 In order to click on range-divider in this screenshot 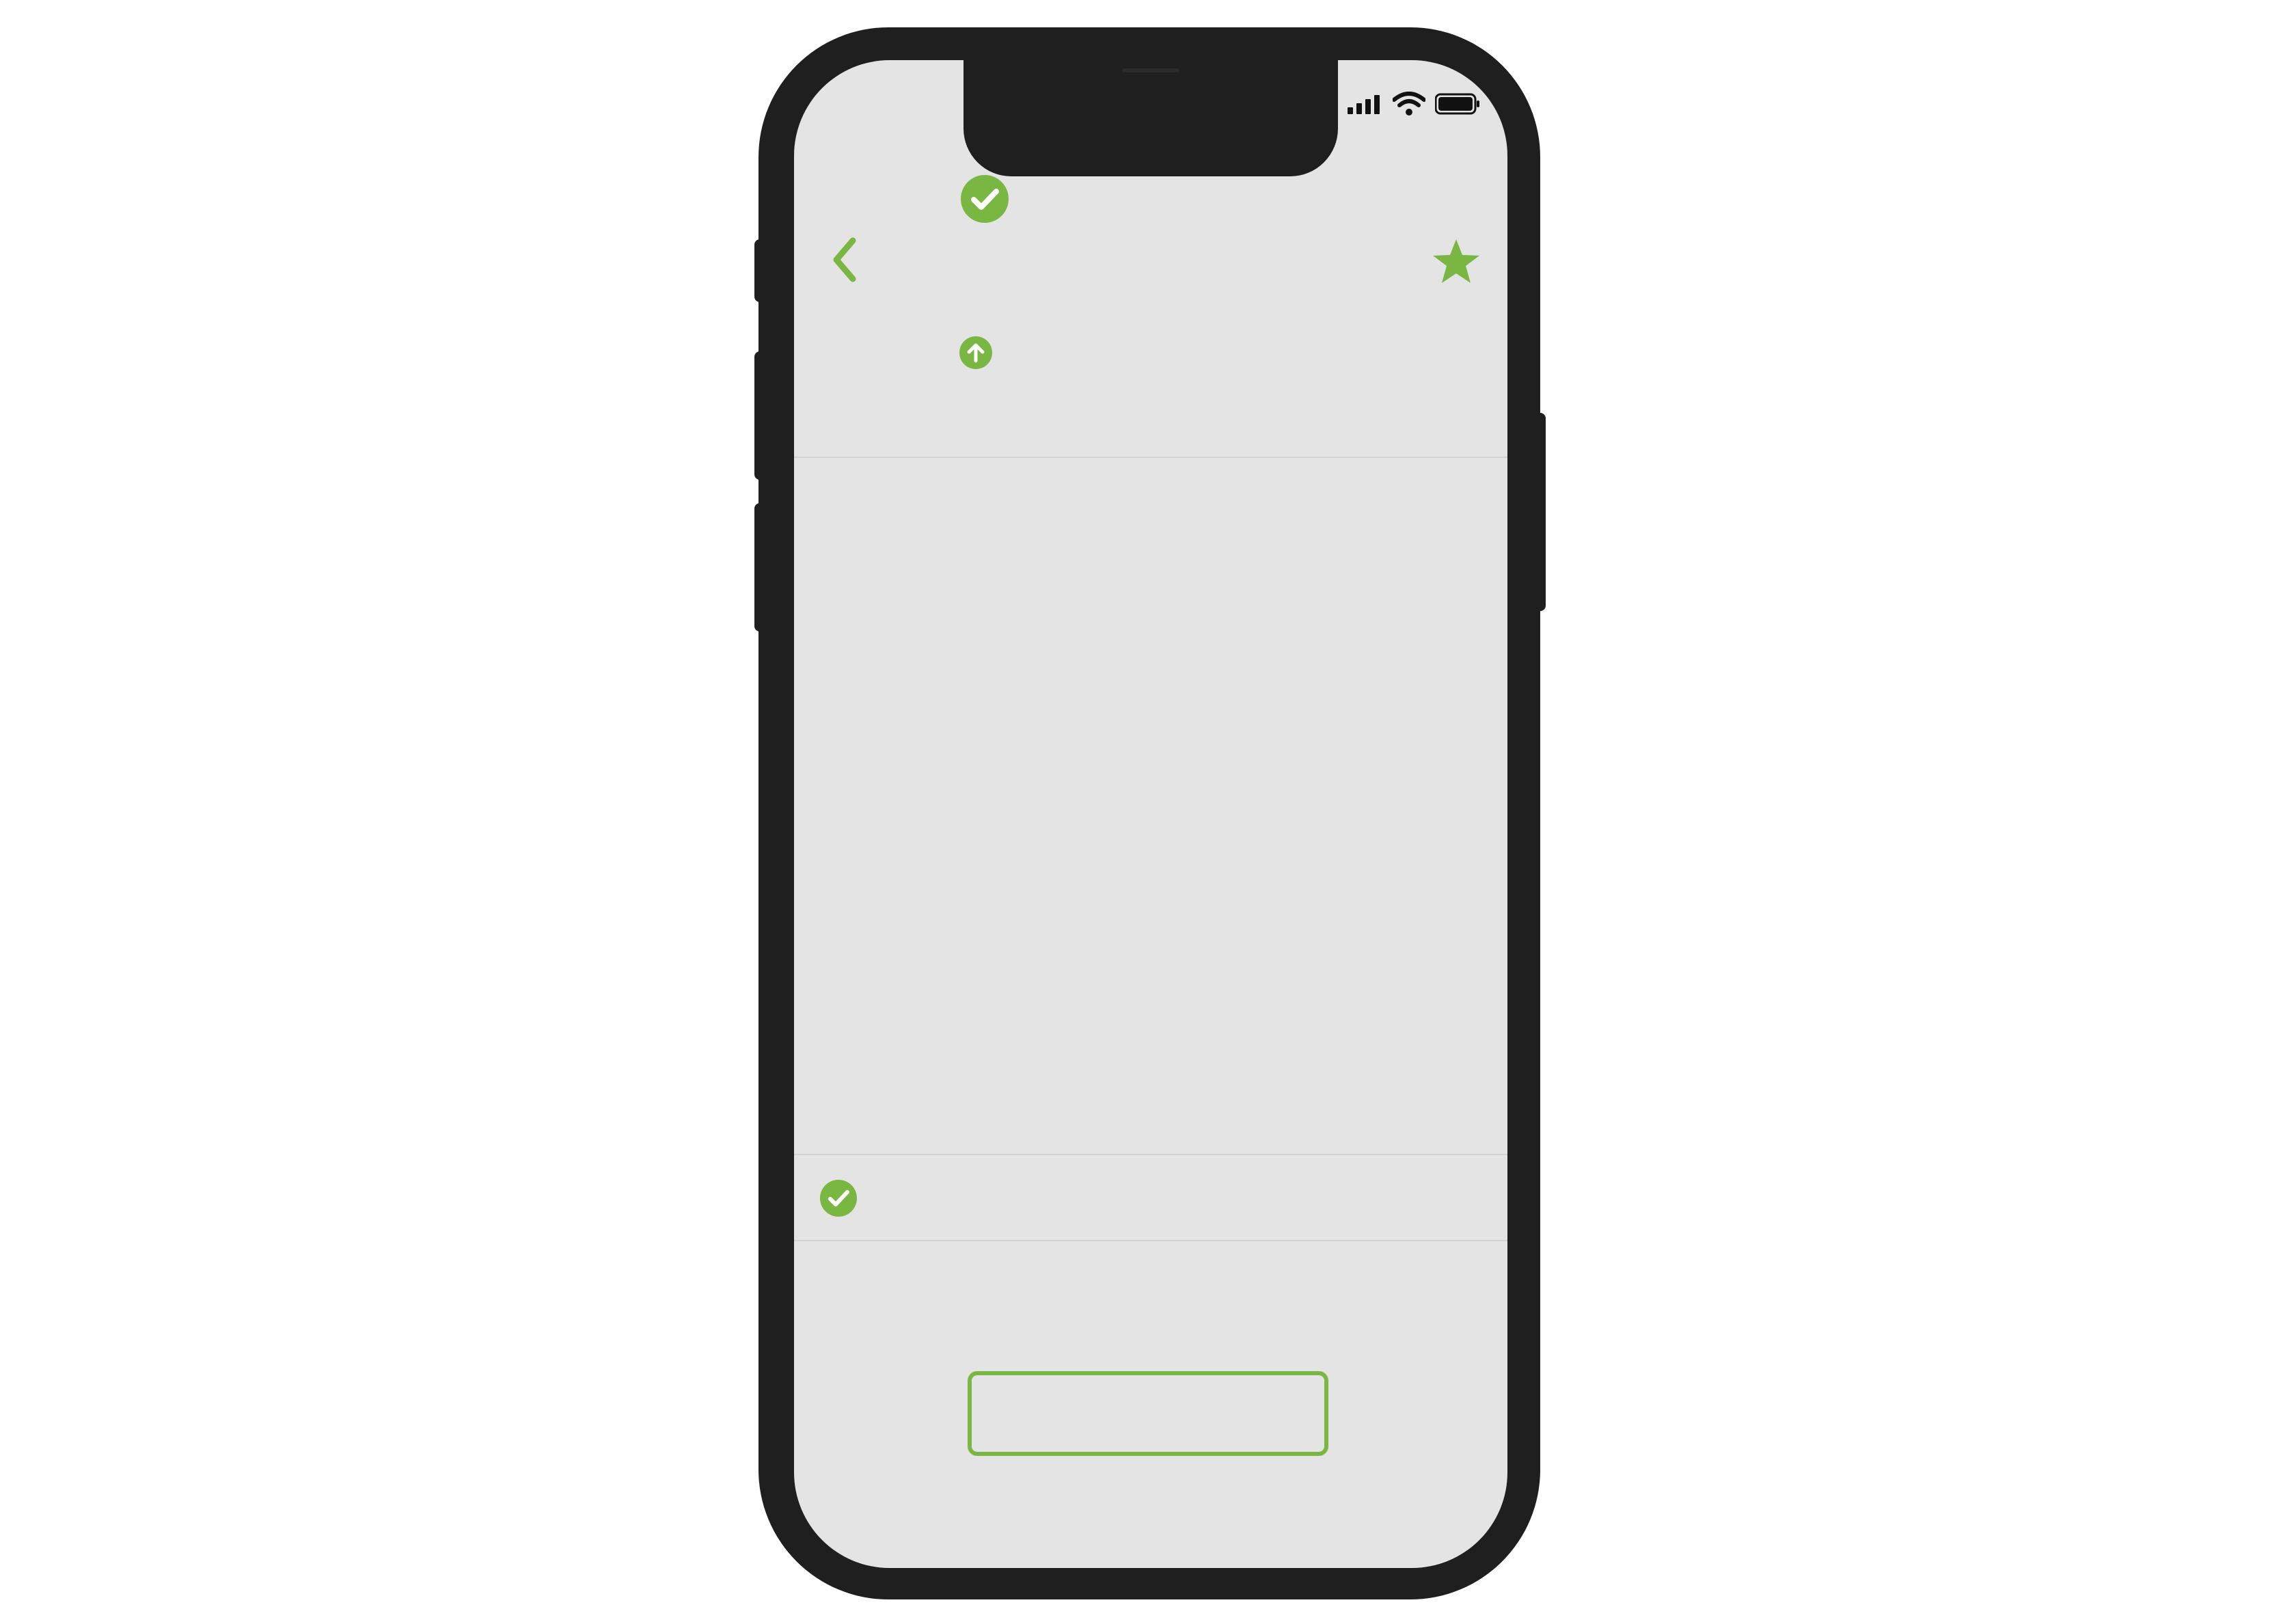, I will do `click(1150, 1154)`.